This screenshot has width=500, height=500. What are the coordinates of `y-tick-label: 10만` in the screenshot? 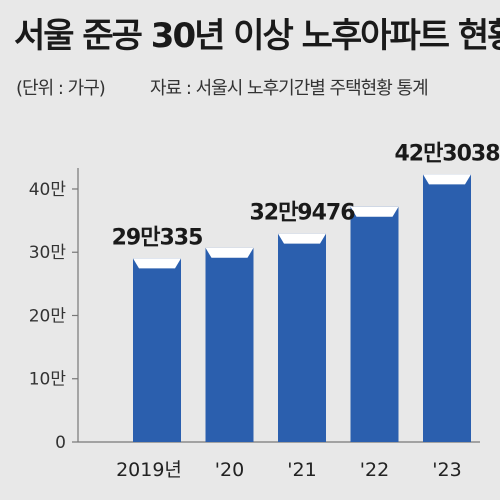 It's located at (48, 380).